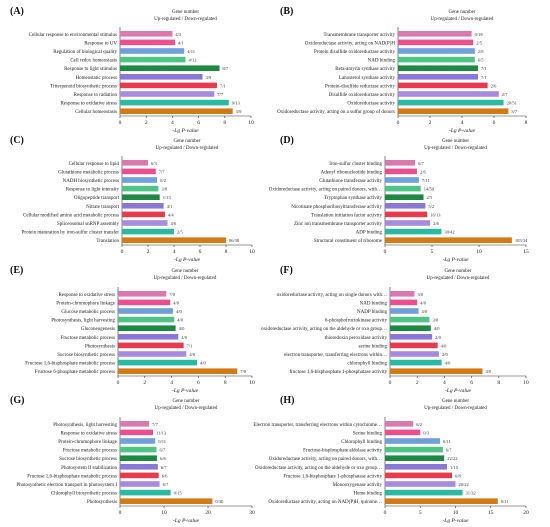 This screenshot has width=550, height=527. What do you see at coordinates (161, 432) in the screenshot?
I see `bar-value-label: 11/13` at bounding box center [161, 432].